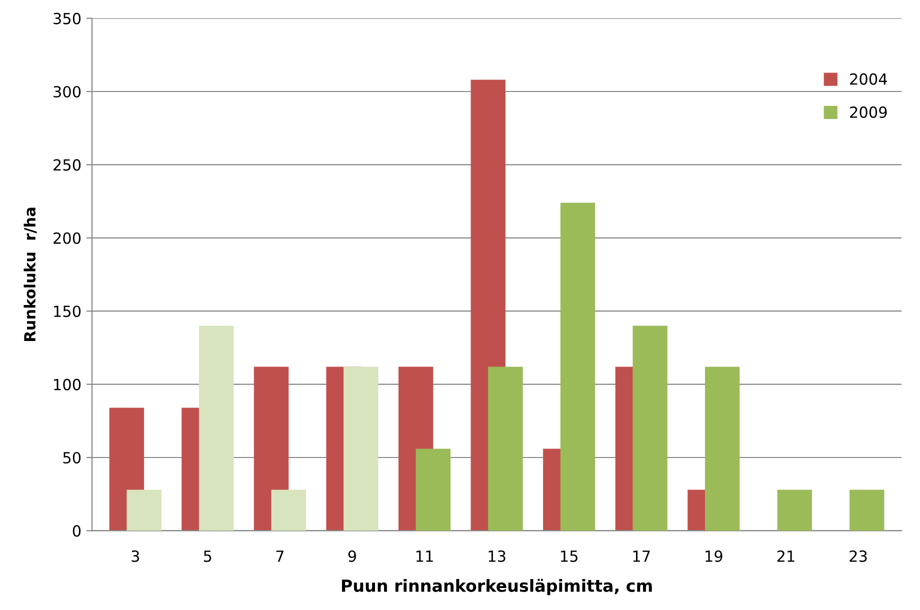  What do you see at coordinates (67, 384) in the screenshot?
I see `y-tick-label: 100` at bounding box center [67, 384].